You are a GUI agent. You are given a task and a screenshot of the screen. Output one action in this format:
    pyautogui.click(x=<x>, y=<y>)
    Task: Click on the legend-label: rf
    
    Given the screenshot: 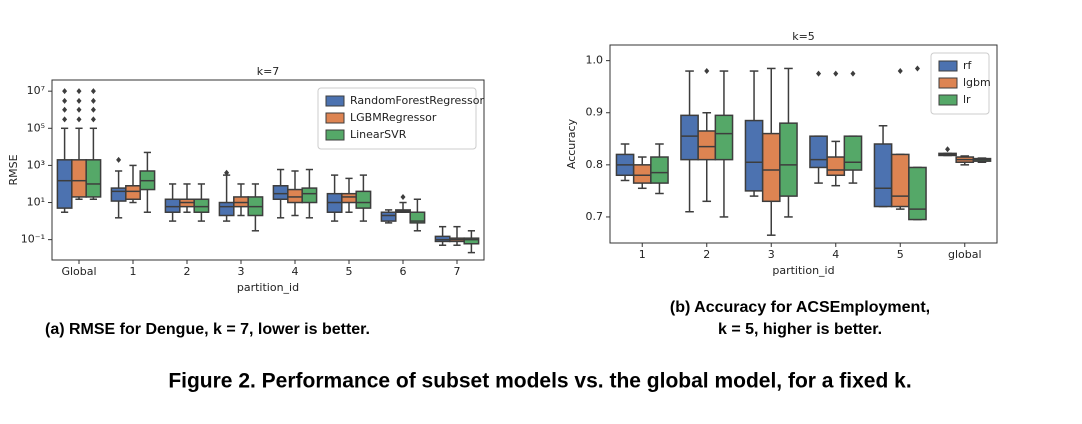 What is the action you would take?
    pyautogui.click(x=968, y=65)
    